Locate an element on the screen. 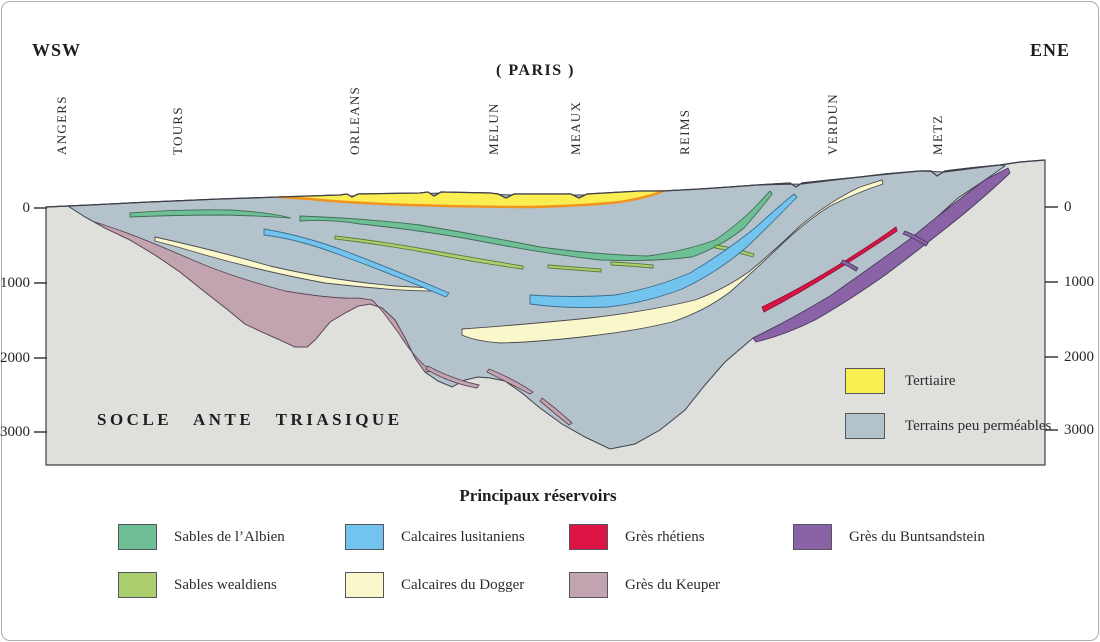 The height and width of the screenshot is (642, 1100). legend-item-keuper: Grès du Keuper is located at coordinates (644, 585).